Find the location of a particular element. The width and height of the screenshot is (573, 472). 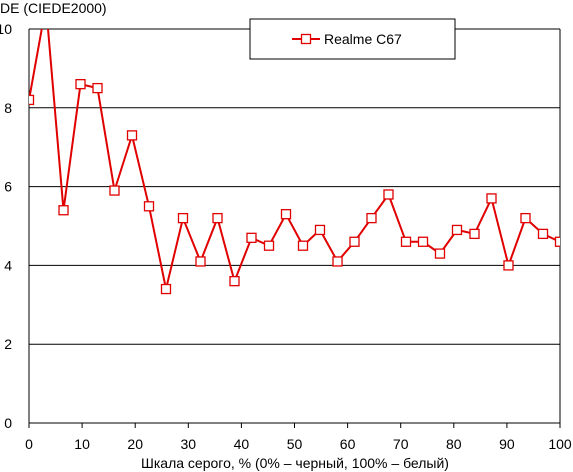

legend-marker is located at coordinates (306, 39).